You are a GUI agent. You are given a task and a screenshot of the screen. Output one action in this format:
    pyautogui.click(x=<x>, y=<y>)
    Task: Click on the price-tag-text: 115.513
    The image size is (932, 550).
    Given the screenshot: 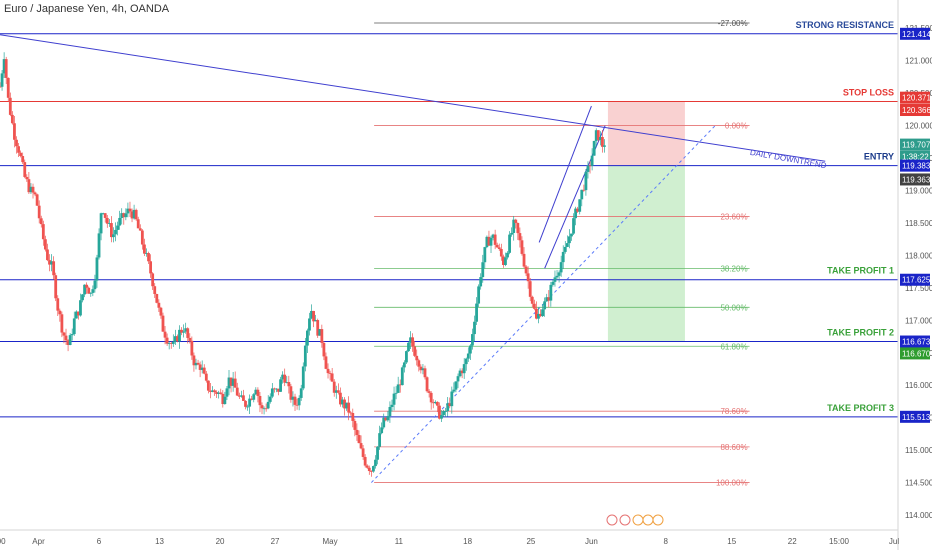 What is the action you would take?
    pyautogui.click(x=916, y=417)
    